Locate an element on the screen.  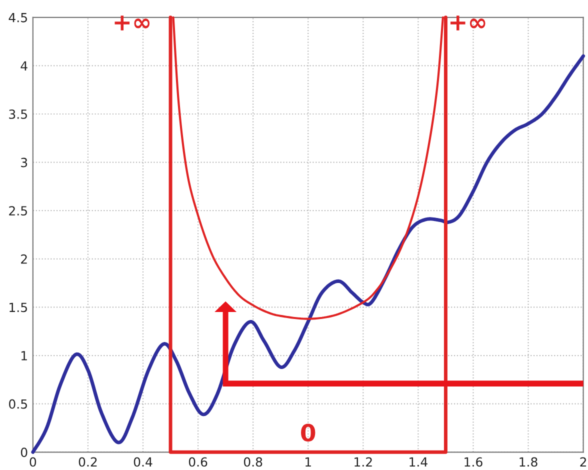
y-tick-label: 1.5 is located at coordinates (18, 307).